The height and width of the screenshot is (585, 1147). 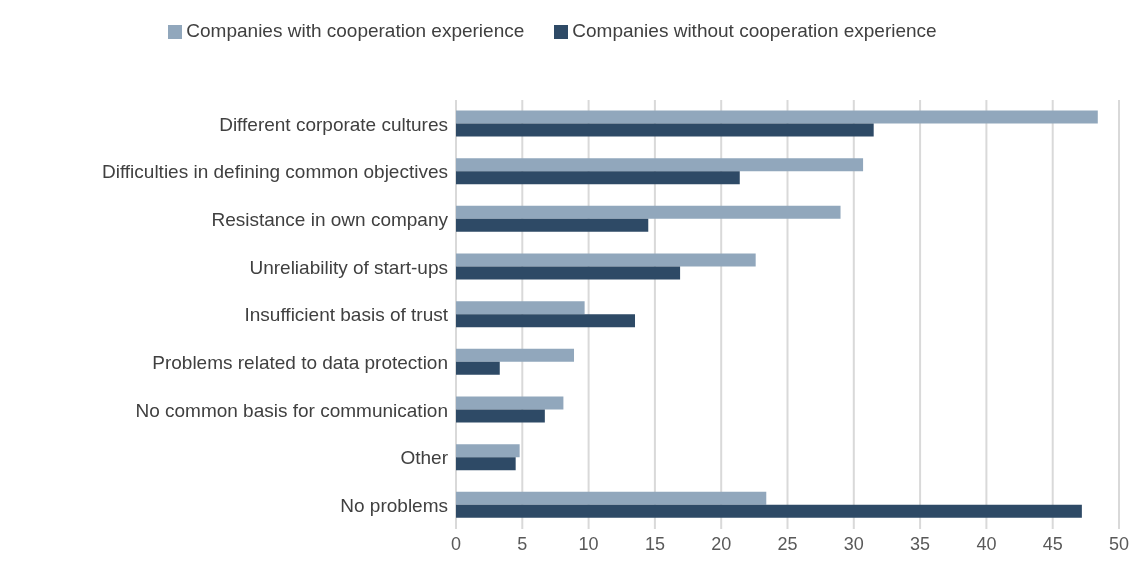 I want to click on y-tick-label: No problems, so click(x=394, y=505).